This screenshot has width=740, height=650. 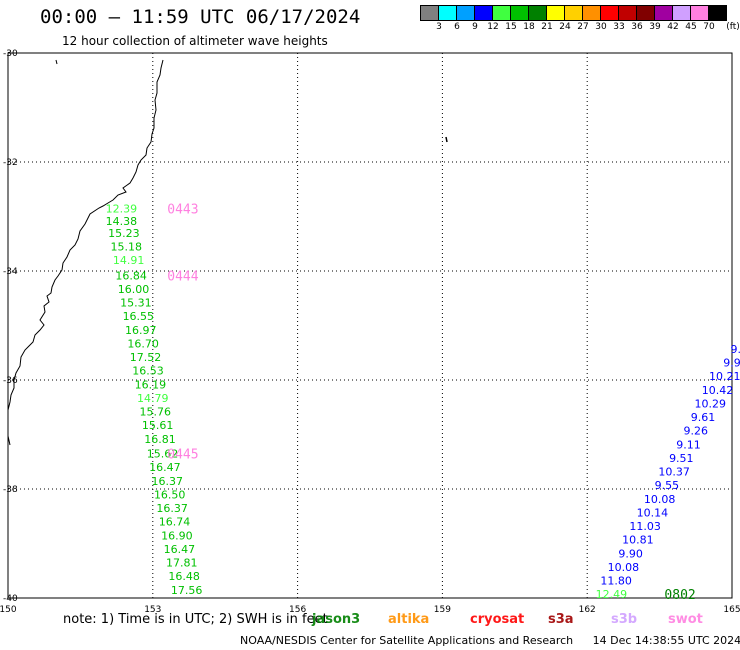 What do you see at coordinates (709, 27) in the screenshot?
I see `legend-label: 70` at bounding box center [709, 27].